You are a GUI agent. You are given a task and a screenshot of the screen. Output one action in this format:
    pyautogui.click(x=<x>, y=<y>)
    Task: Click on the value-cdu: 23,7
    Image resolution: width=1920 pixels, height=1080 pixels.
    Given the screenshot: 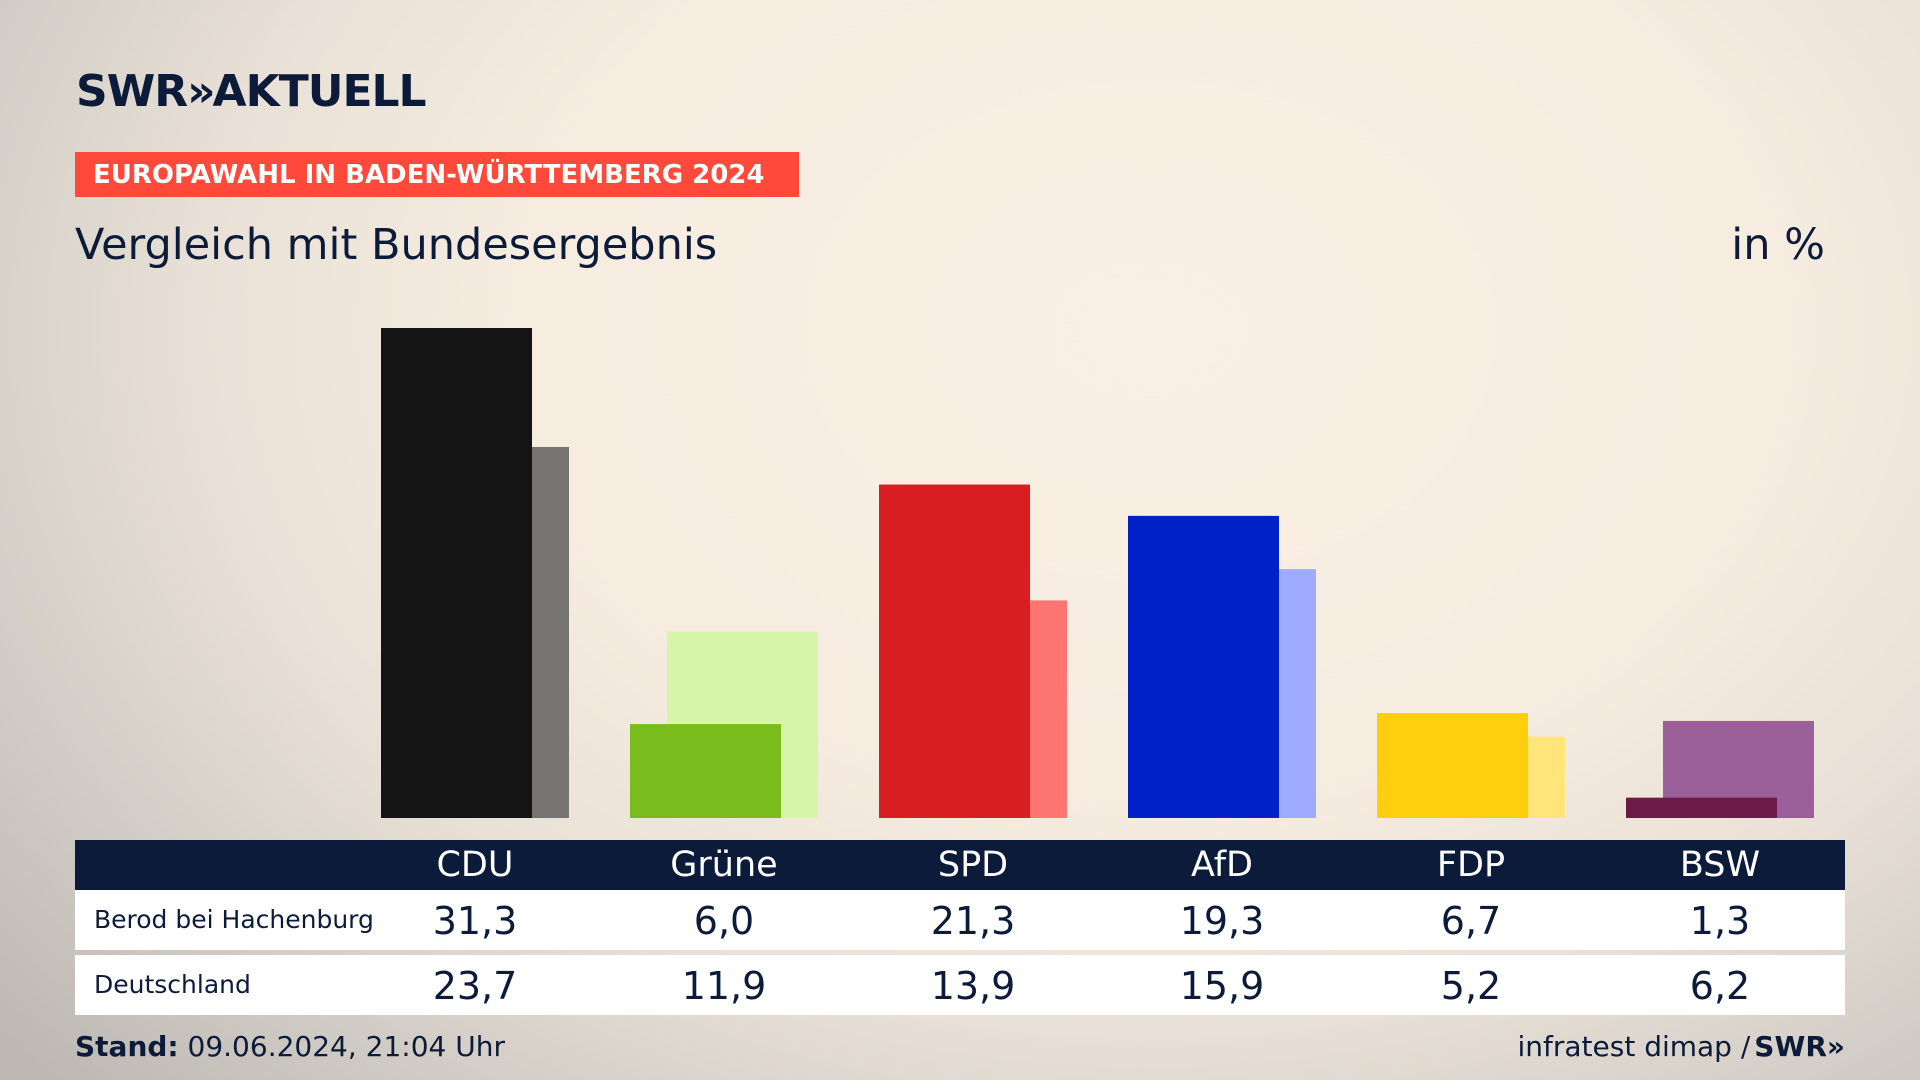 What is the action you would take?
    pyautogui.click(x=475, y=986)
    